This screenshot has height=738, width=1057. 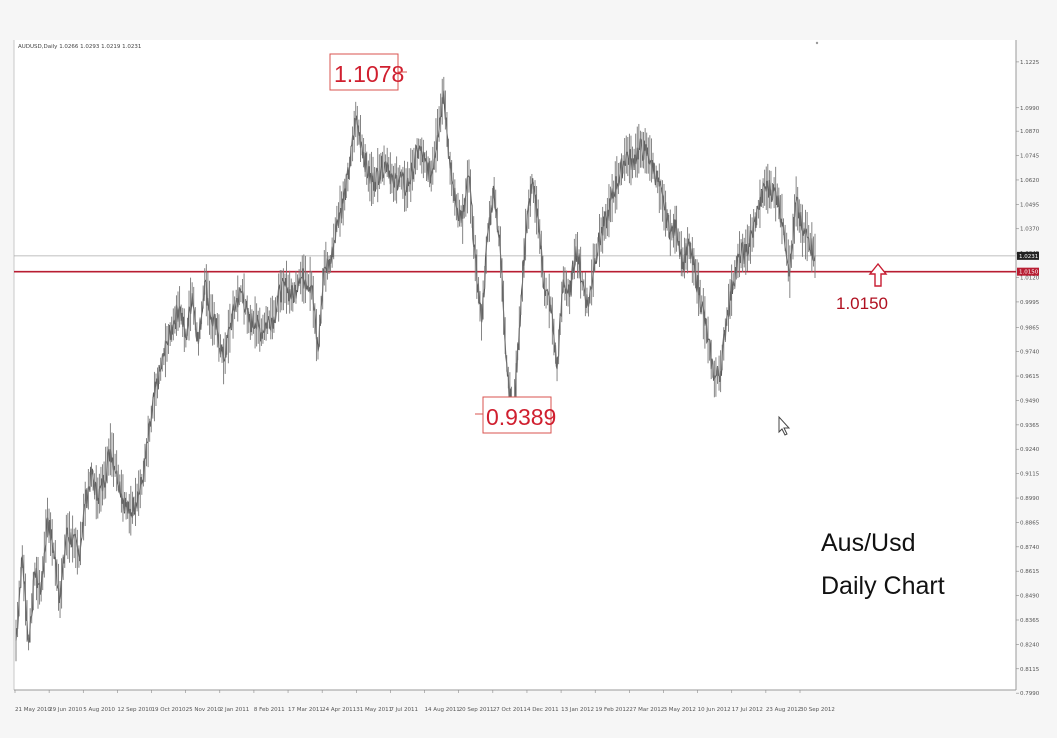 I want to click on x-tick-label: 4 Dec 2011, so click(x=543, y=710).